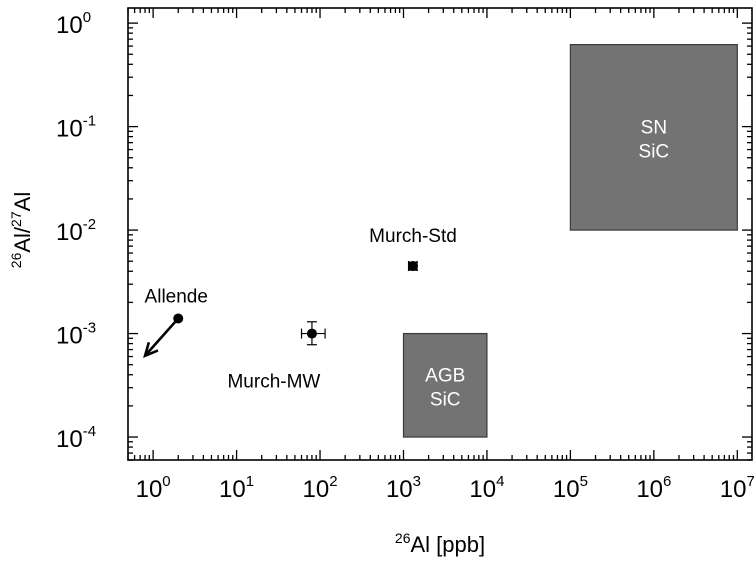  What do you see at coordinates (320, 488) in the screenshot?
I see `x-tick-label: 10²` at bounding box center [320, 488].